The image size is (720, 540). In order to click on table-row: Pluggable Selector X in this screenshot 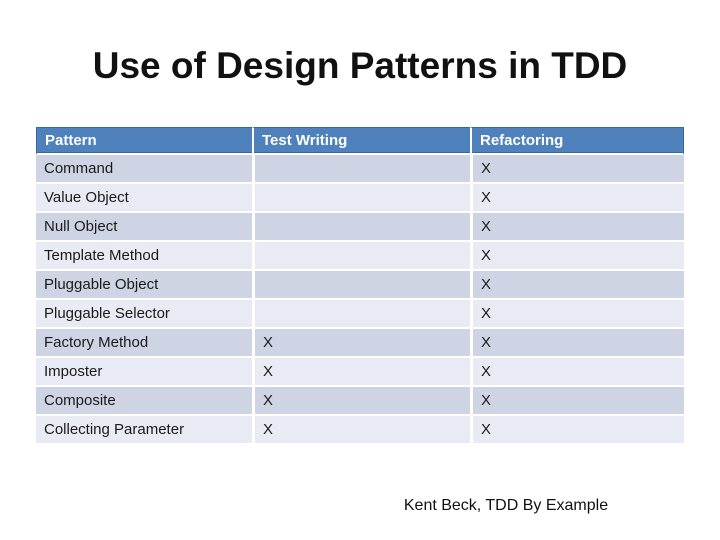, I will do `click(360, 314)`.